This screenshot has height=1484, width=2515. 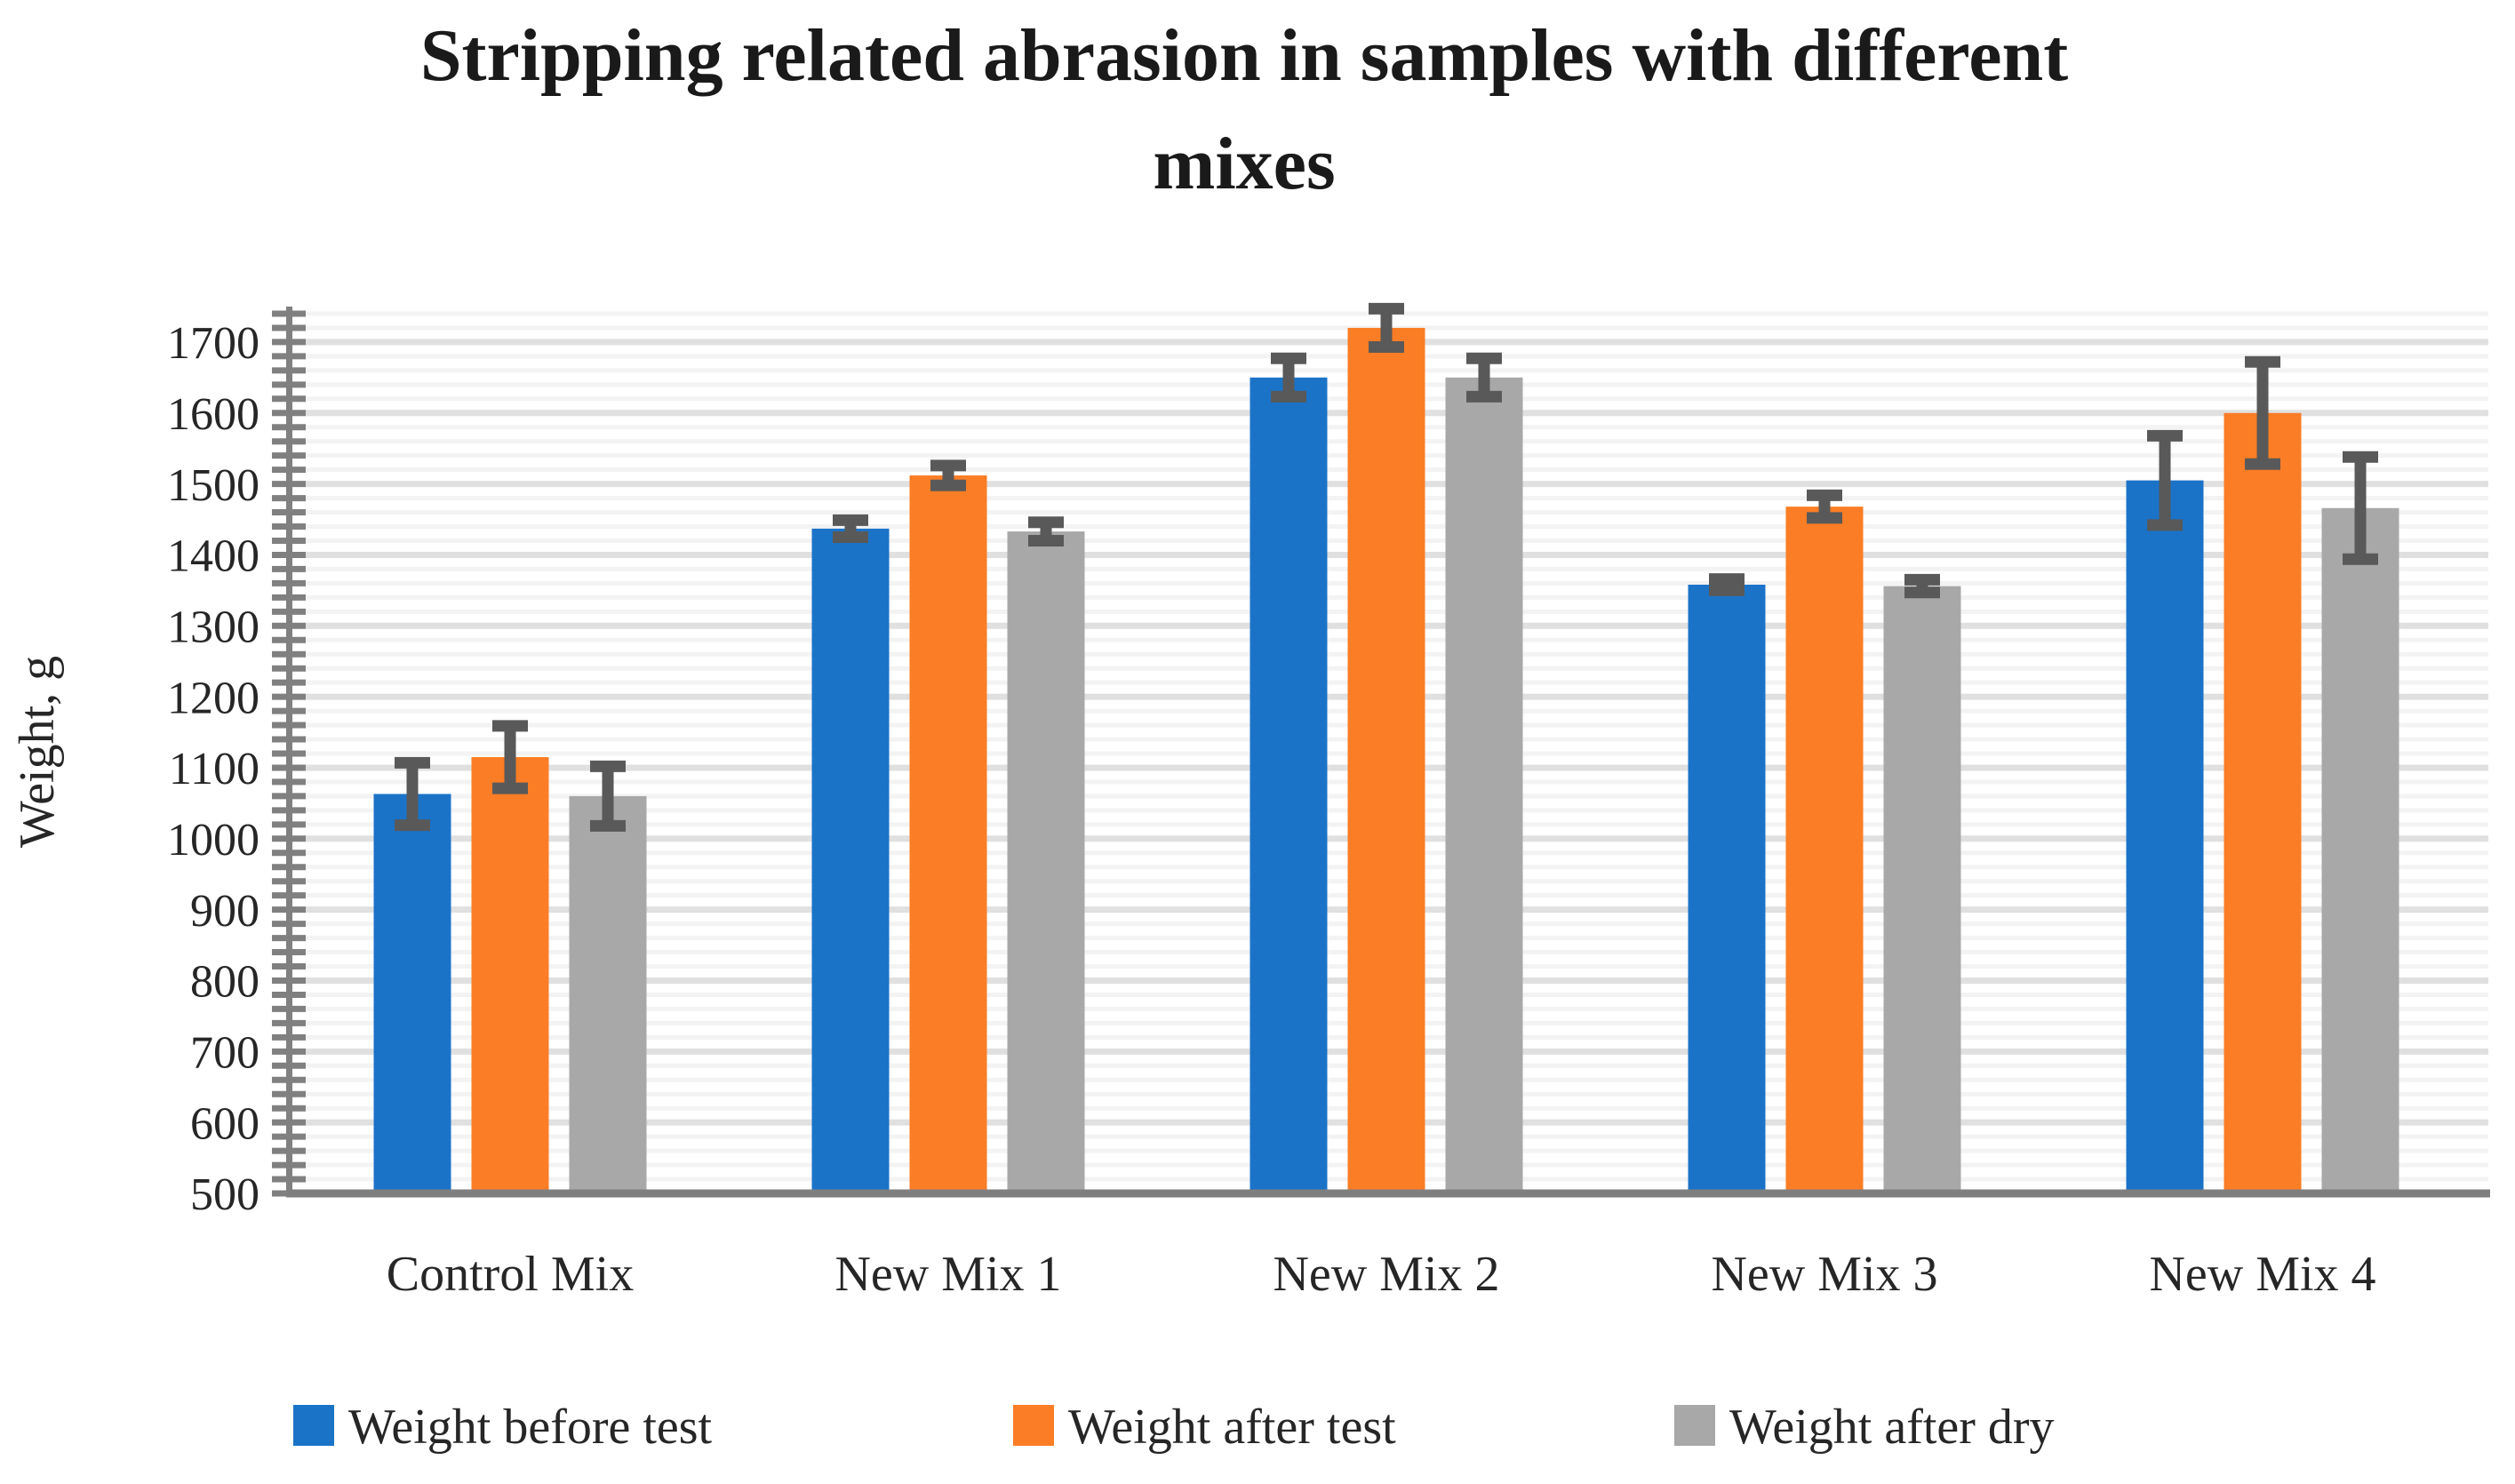 I want to click on chart-title-line-2: mixes, so click(x=1244, y=164).